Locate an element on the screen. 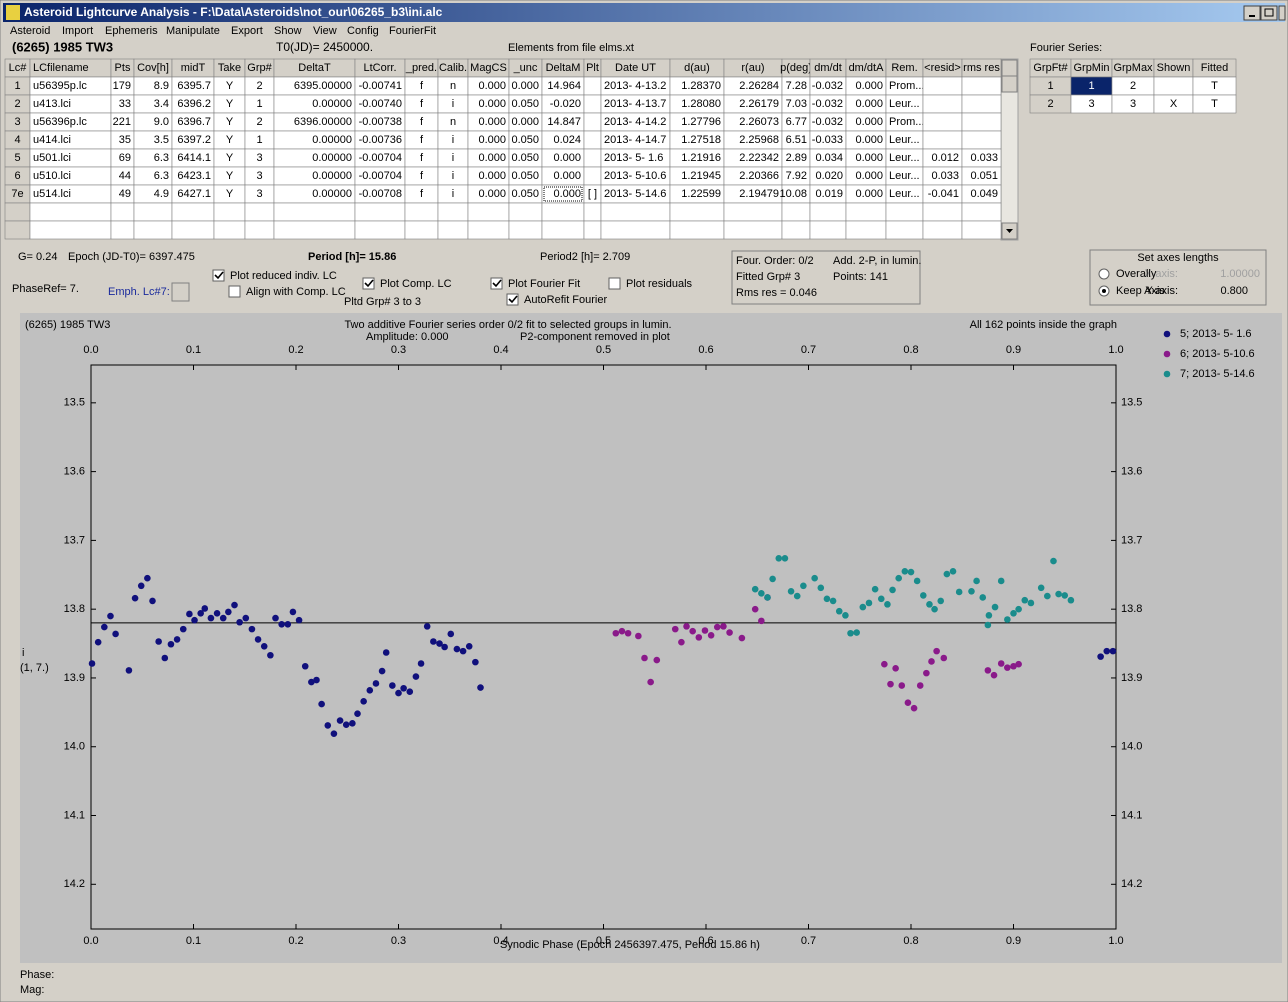  menu-item: Config is located at coordinates (363, 31).